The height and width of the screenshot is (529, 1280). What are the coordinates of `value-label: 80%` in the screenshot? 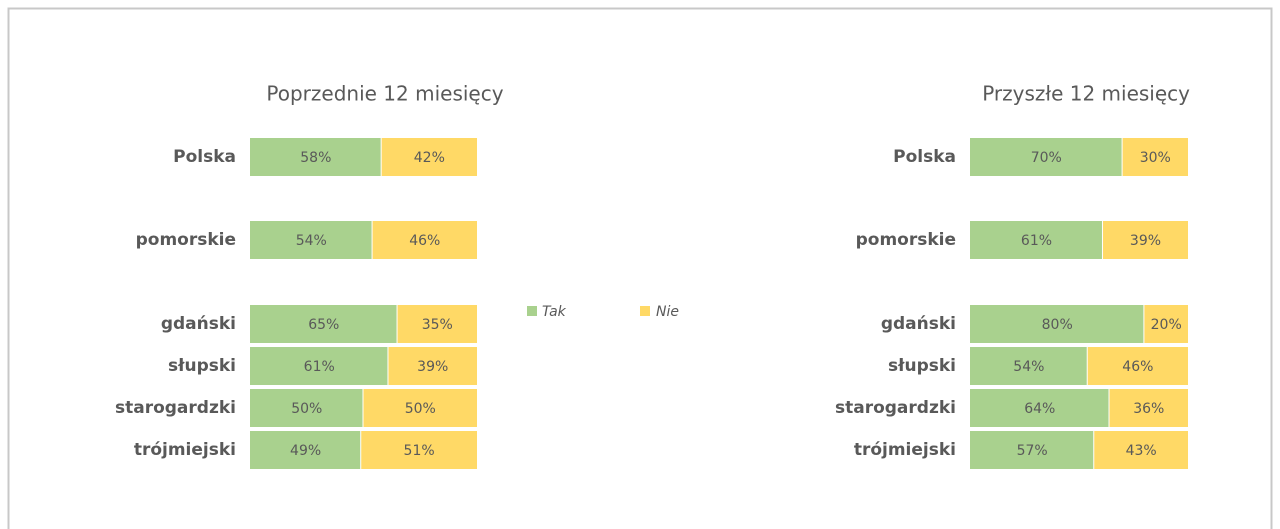 It's located at (1057, 325).